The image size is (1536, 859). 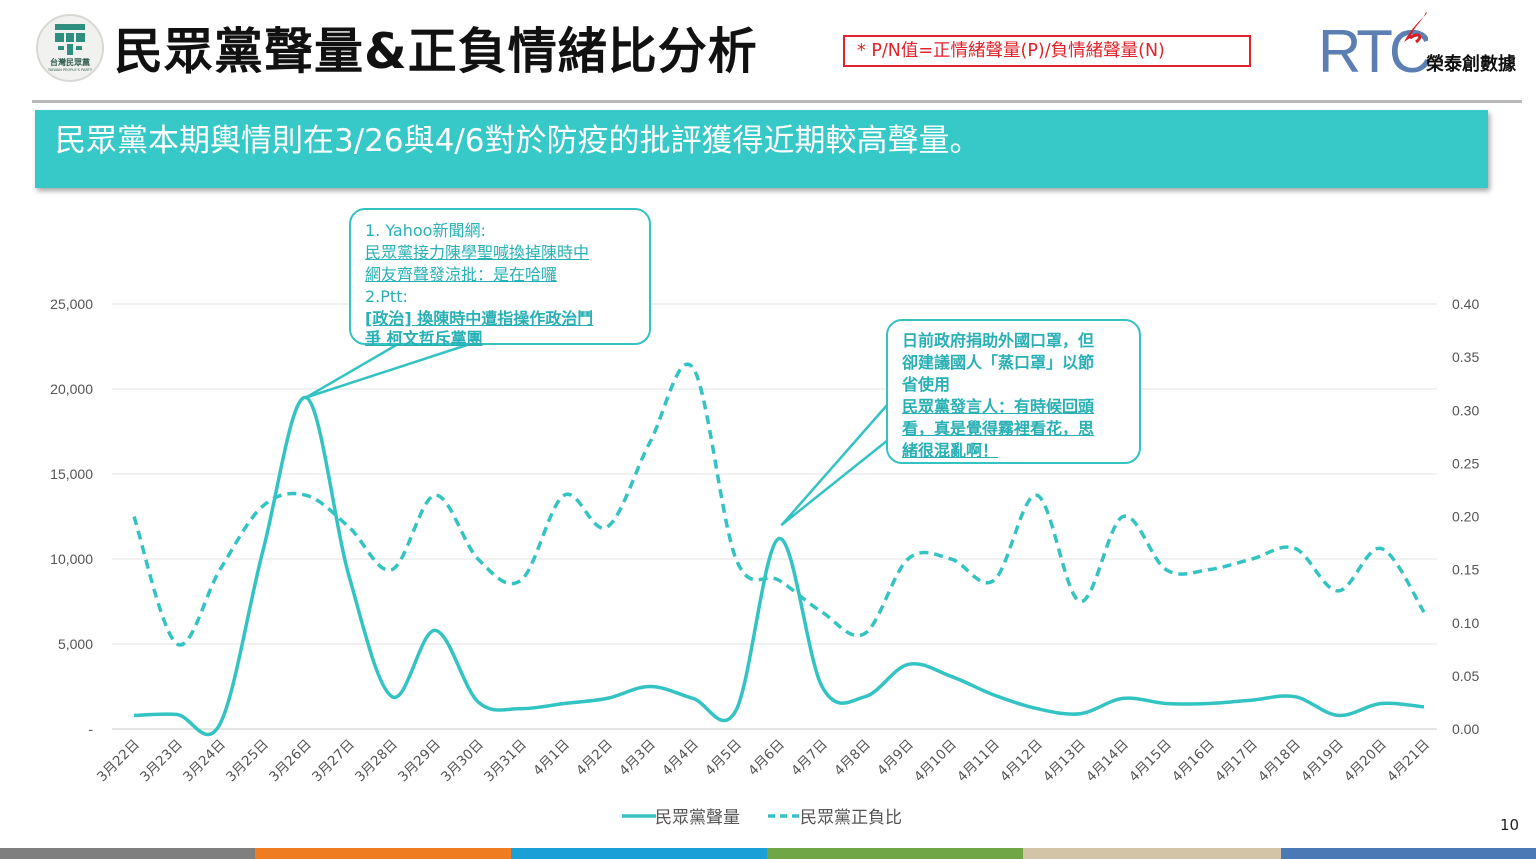 I want to click on x-axis-tick-label: 4月18日, so click(x=1279, y=761).